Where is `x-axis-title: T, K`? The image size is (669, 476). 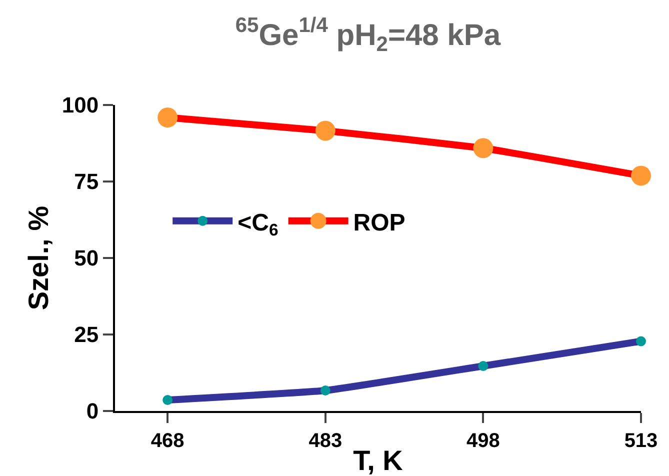
x-axis-title: T, K is located at coordinates (378, 460).